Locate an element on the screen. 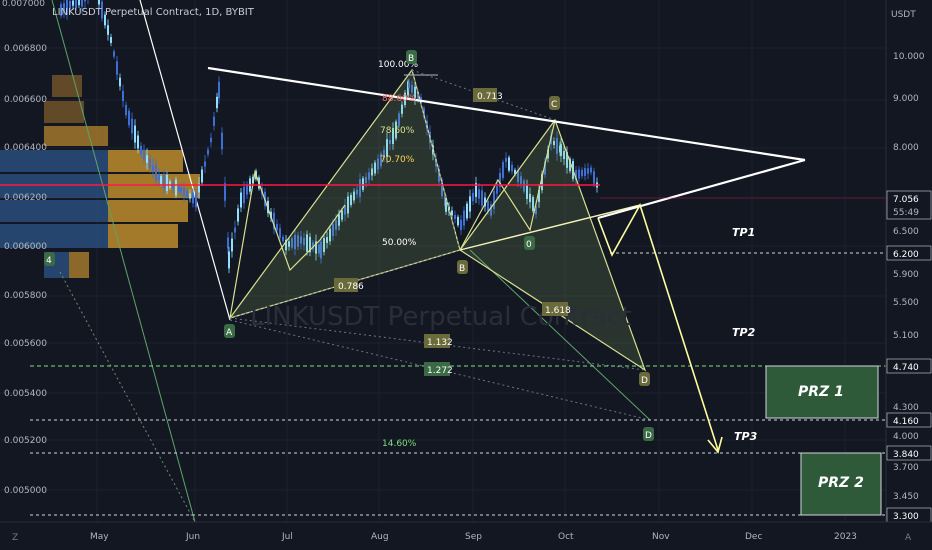 Image resolution: width=932 pixels, height=550 pixels. time-tick: May is located at coordinates (99, 537).